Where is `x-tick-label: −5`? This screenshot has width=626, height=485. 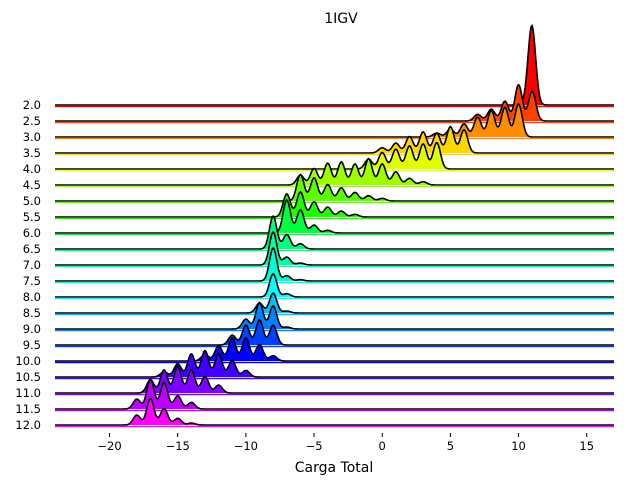 x-tick-label: −5 is located at coordinates (314, 446).